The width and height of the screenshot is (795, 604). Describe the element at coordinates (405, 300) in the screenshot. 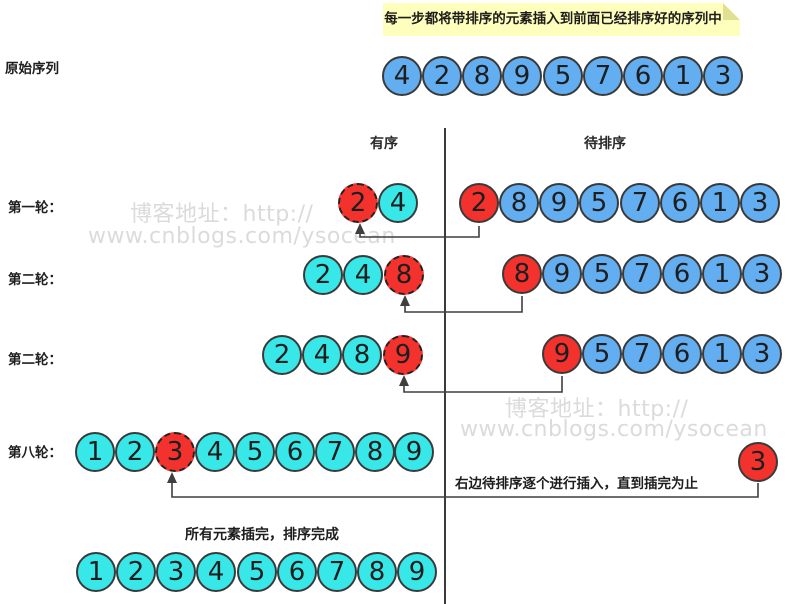

I see `round2-arrowhead-icon` at that location.